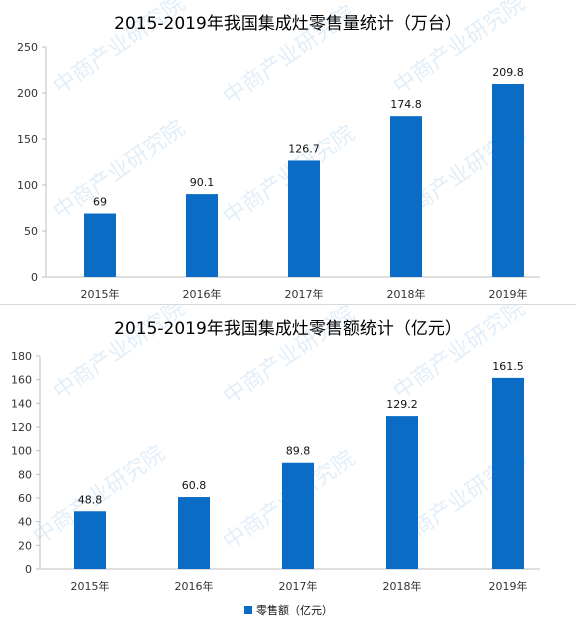 This screenshot has width=576, height=618. I want to click on y-tick-label: 50, so click(31, 231).